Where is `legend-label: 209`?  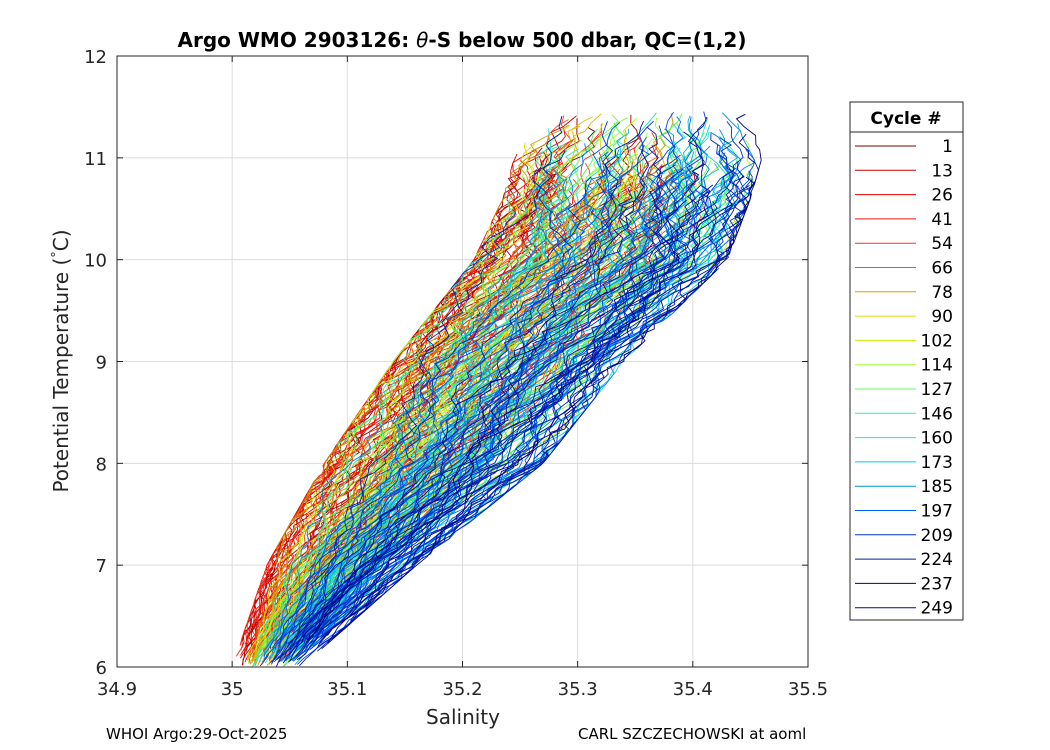 legend-label: 209 is located at coordinates (937, 536).